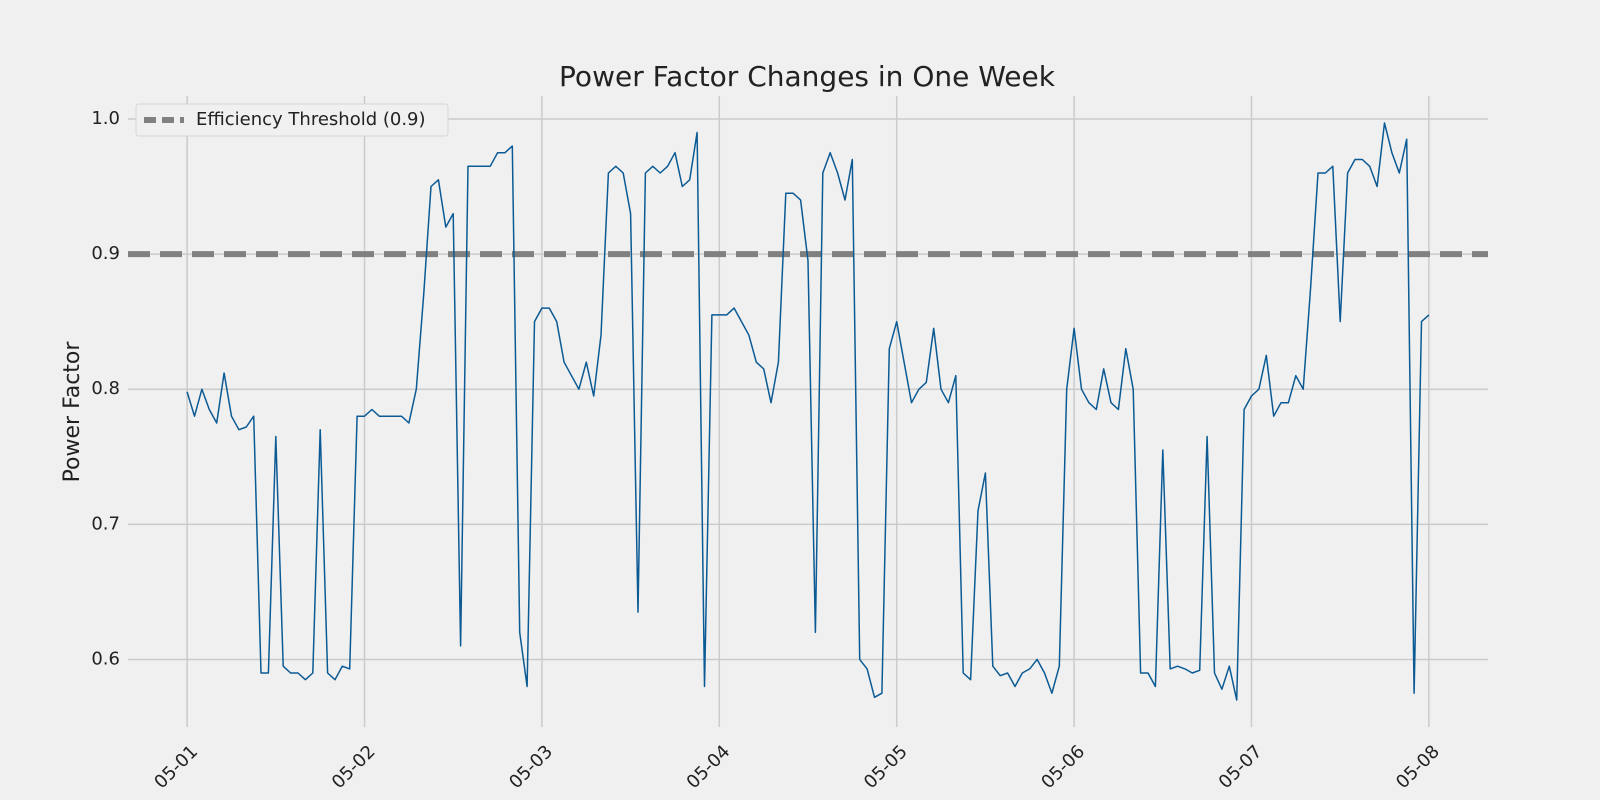  I want to click on y-tick-label: 0.9, so click(105, 253).